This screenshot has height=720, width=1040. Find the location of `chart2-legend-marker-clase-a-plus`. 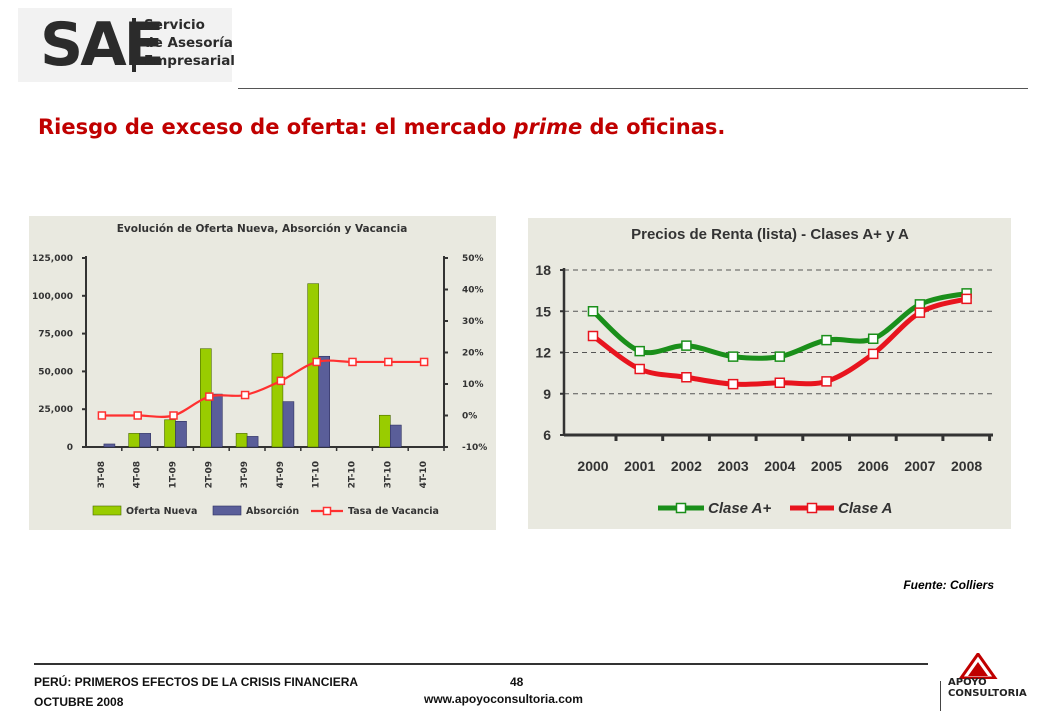

chart2-legend-marker-clase-a-plus is located at coordinates (681, 508).